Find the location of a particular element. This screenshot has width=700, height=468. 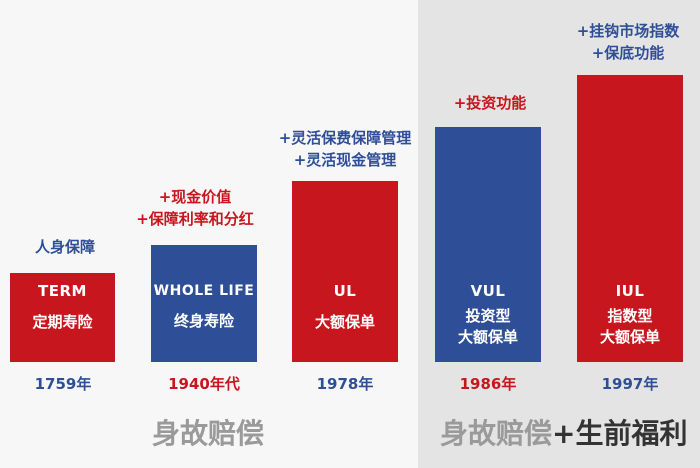

feature-line: +投资功能 is located at coordinates (490, 103).